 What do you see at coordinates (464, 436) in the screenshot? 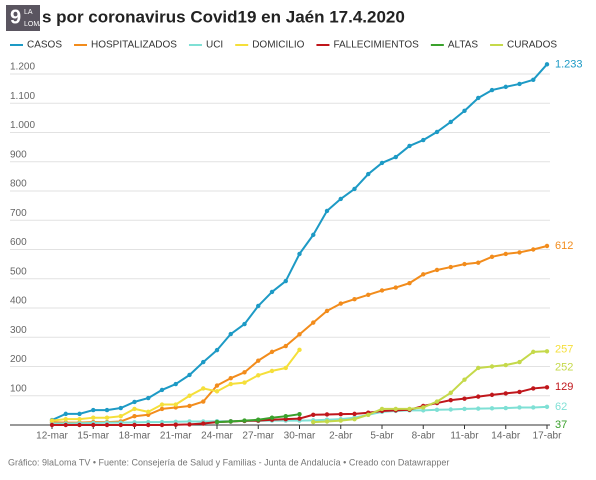
I see `x-tick-label: 11-abr` at bounding box center [464, 436].